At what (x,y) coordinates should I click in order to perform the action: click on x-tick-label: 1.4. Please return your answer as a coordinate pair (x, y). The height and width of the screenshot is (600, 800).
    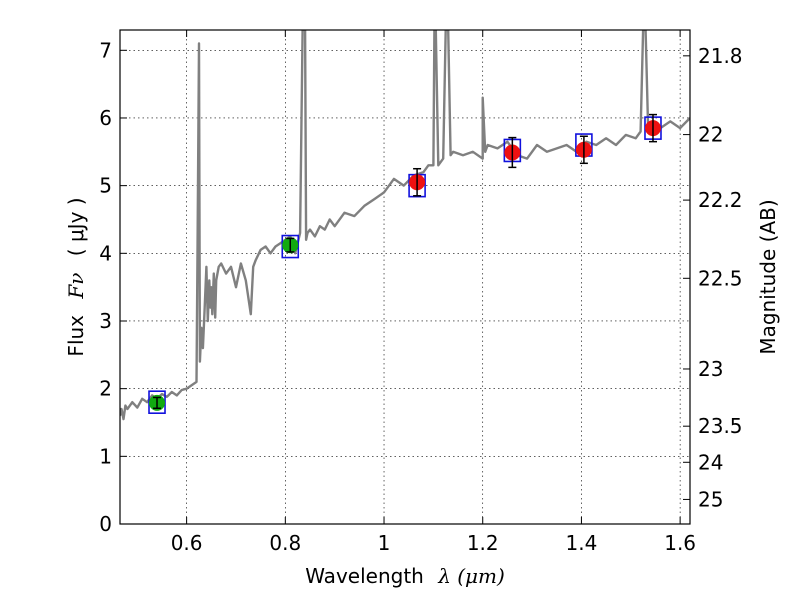
    Looking at the image, I should click on (582, 543).